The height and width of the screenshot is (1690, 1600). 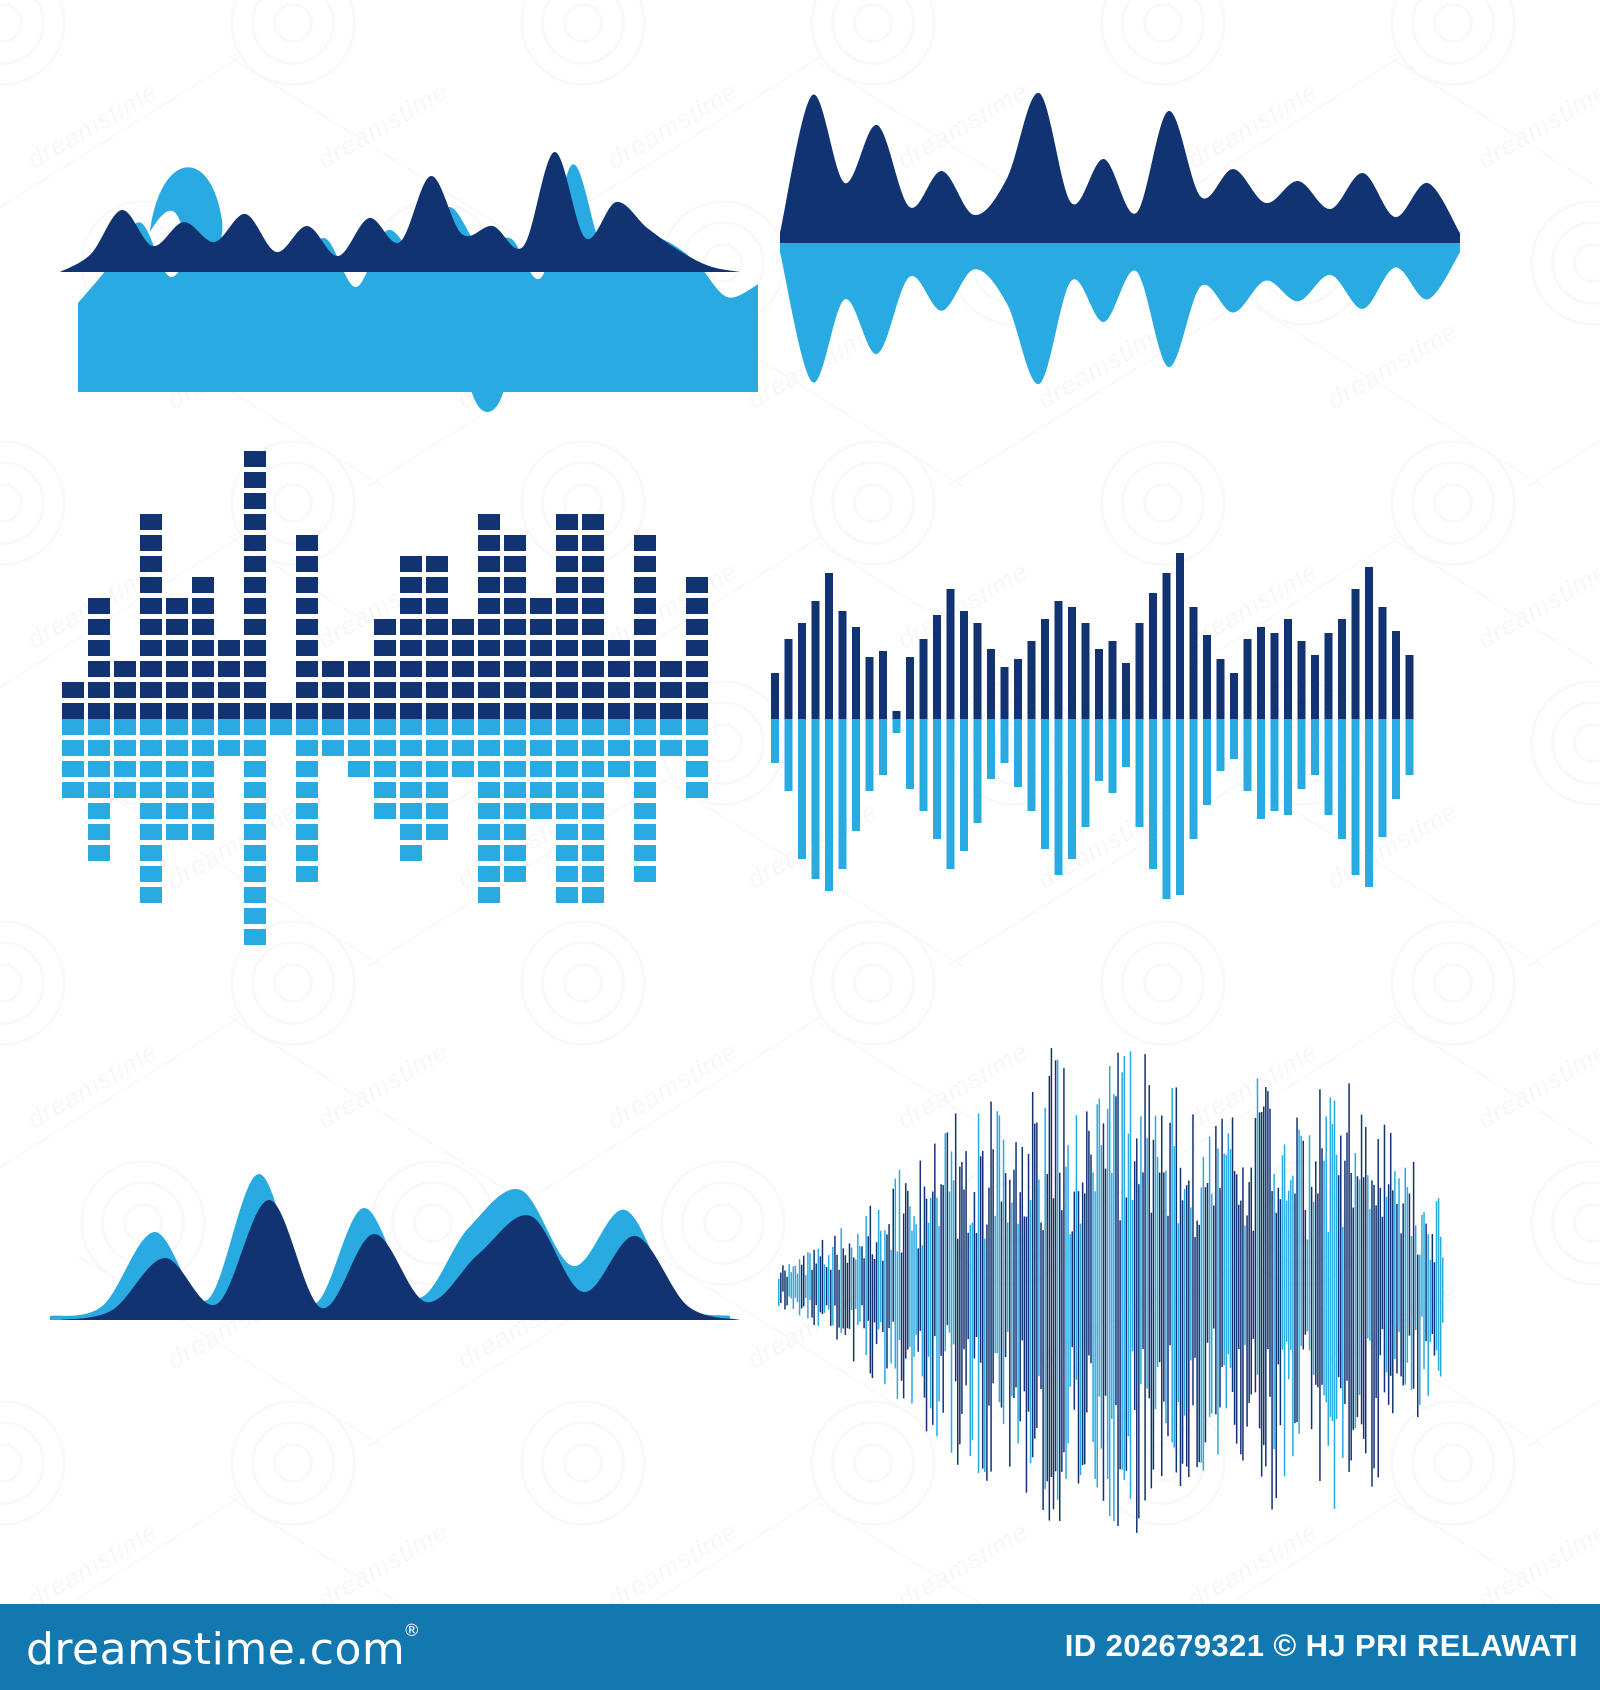 What do you see at coordinates (1563, 1351) in the screenshot?
I see `watermark-diagonal-line` at bounding box center [1563, 1351].